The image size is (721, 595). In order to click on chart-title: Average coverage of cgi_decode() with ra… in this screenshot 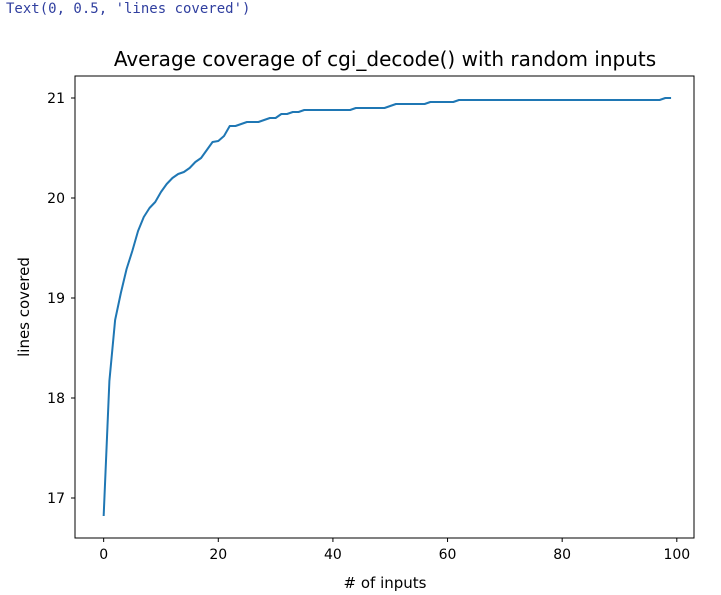, I will do `click(385, 59)`.